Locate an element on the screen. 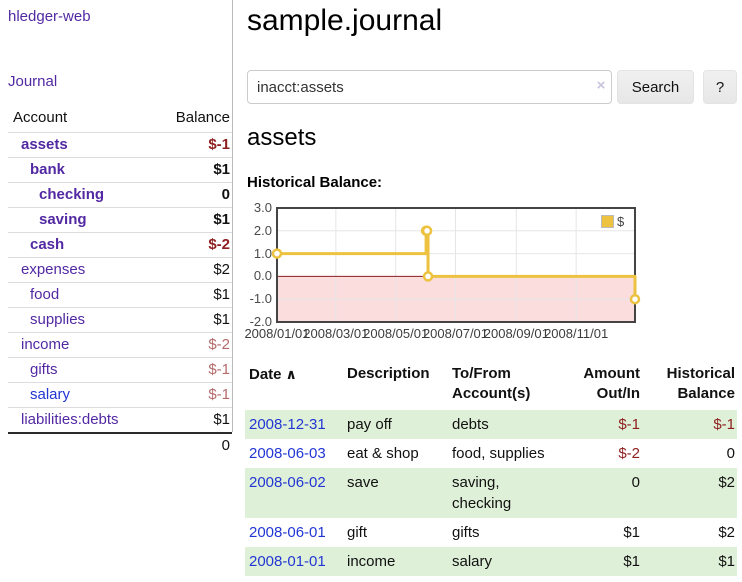  account-link: assets is located at coordinates (44, 144).